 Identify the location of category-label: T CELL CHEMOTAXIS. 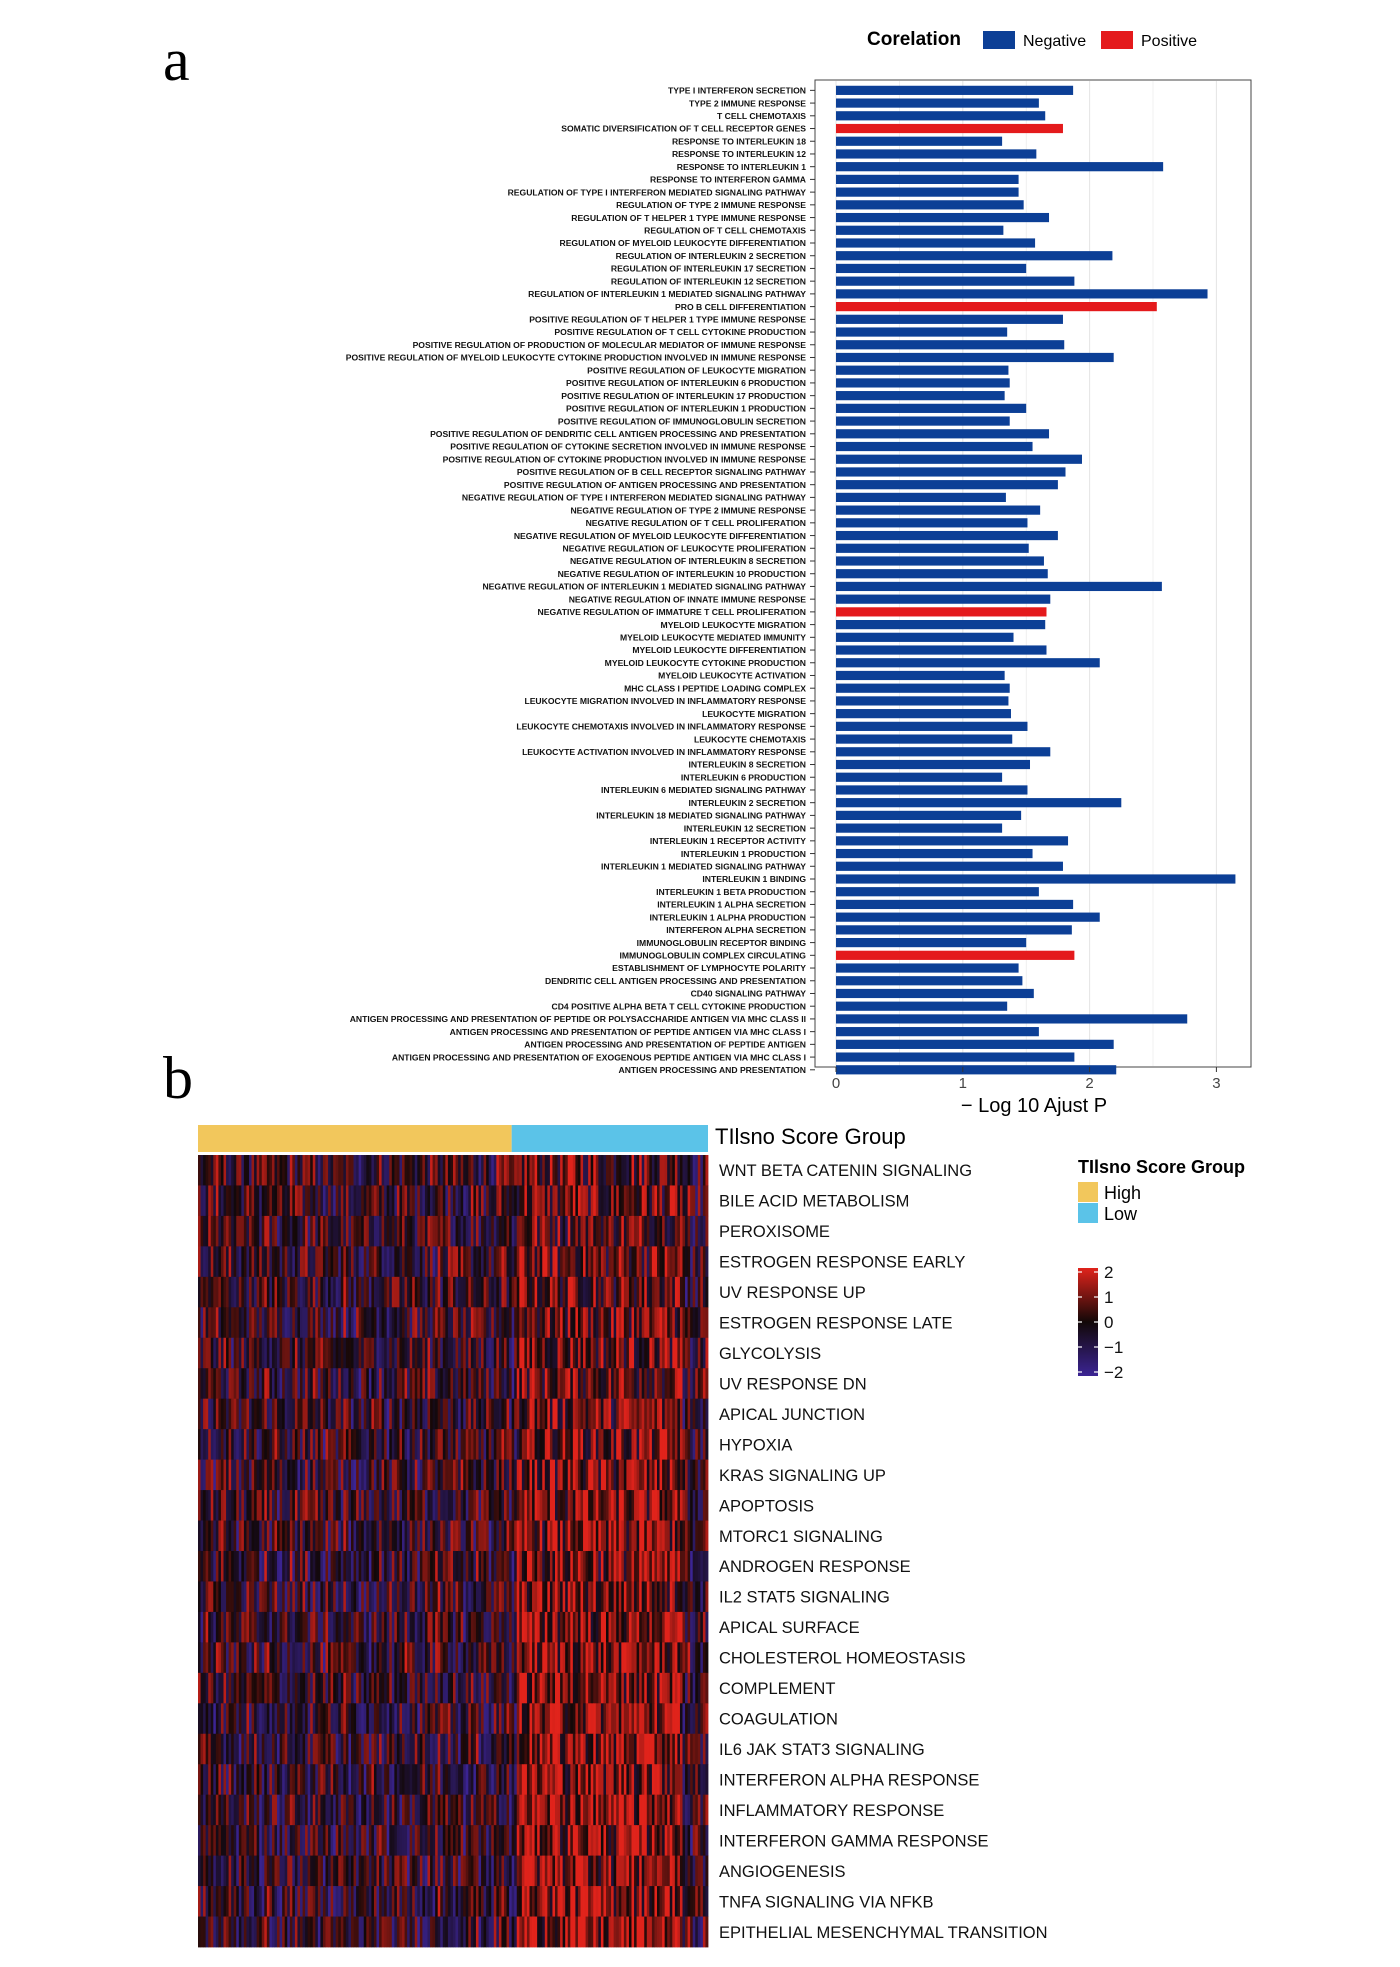
(761, 116).